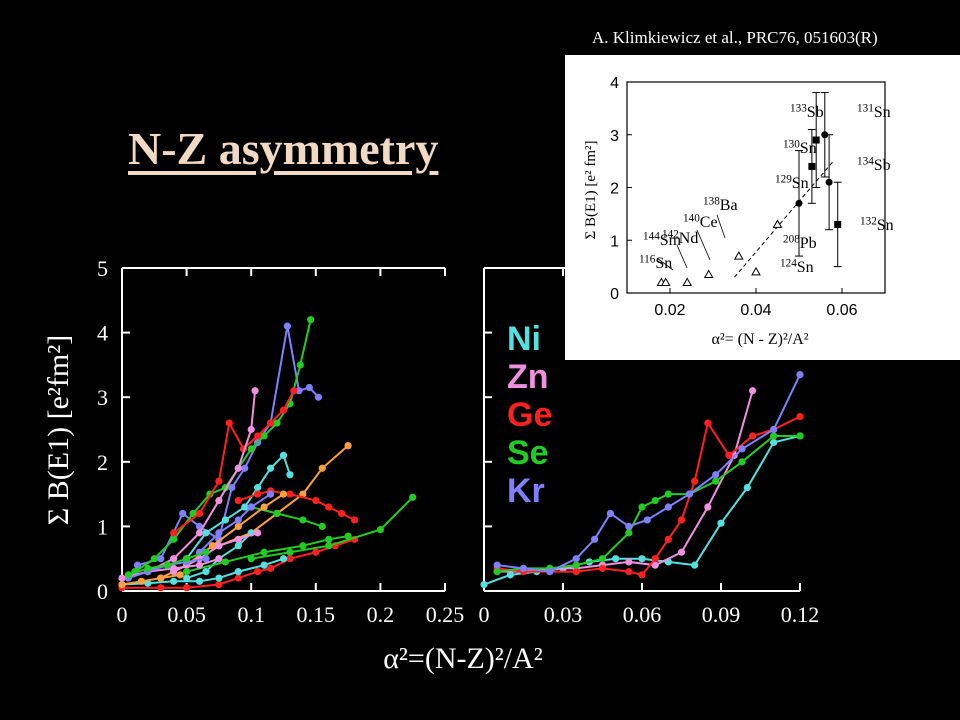  What do you see at coordinates (680, 237) in the screenshot?
I see `inset-isotope-label: 142Nd` at bounding box center [680, 237].